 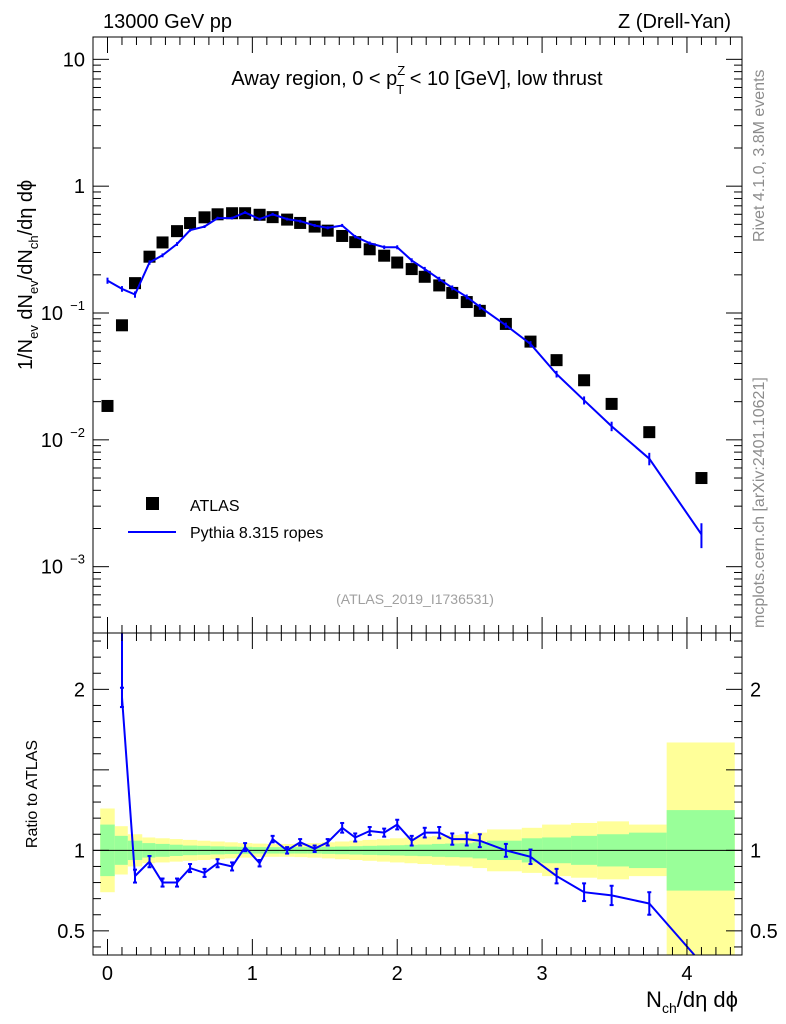 I want to click on ratio-ylabel: Ratio to ATLAS, so click(x=32, y=794).